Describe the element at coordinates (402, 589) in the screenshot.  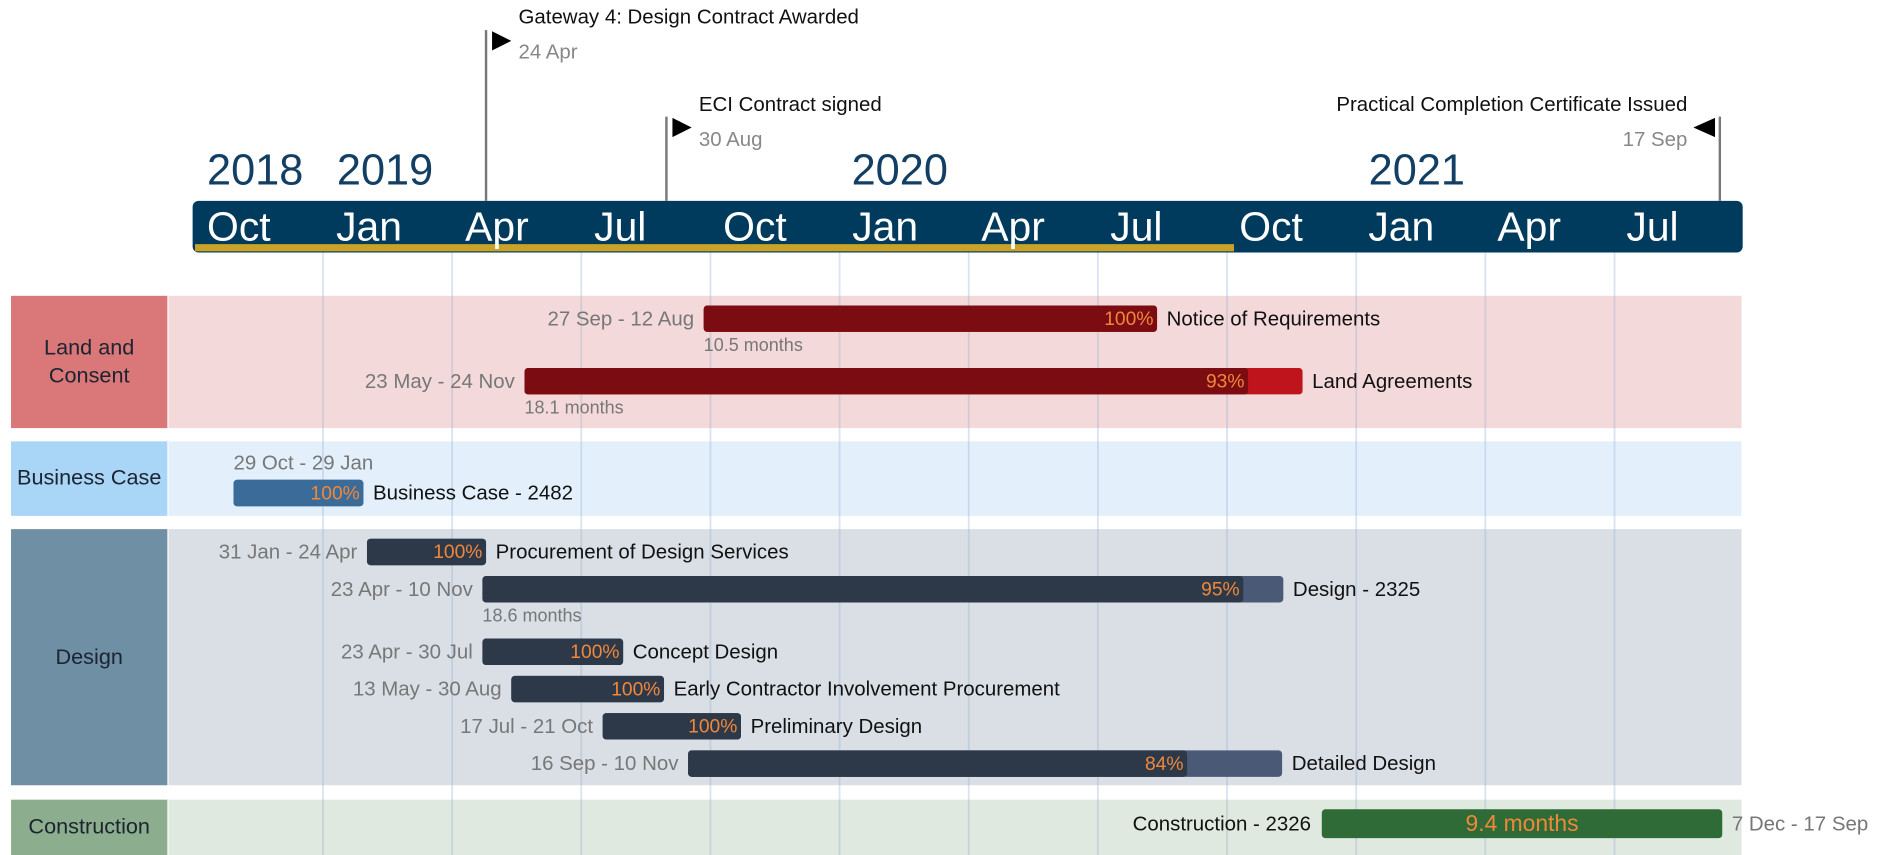
I see `task-dates: 23 Apr - 10 Nov` at that location.